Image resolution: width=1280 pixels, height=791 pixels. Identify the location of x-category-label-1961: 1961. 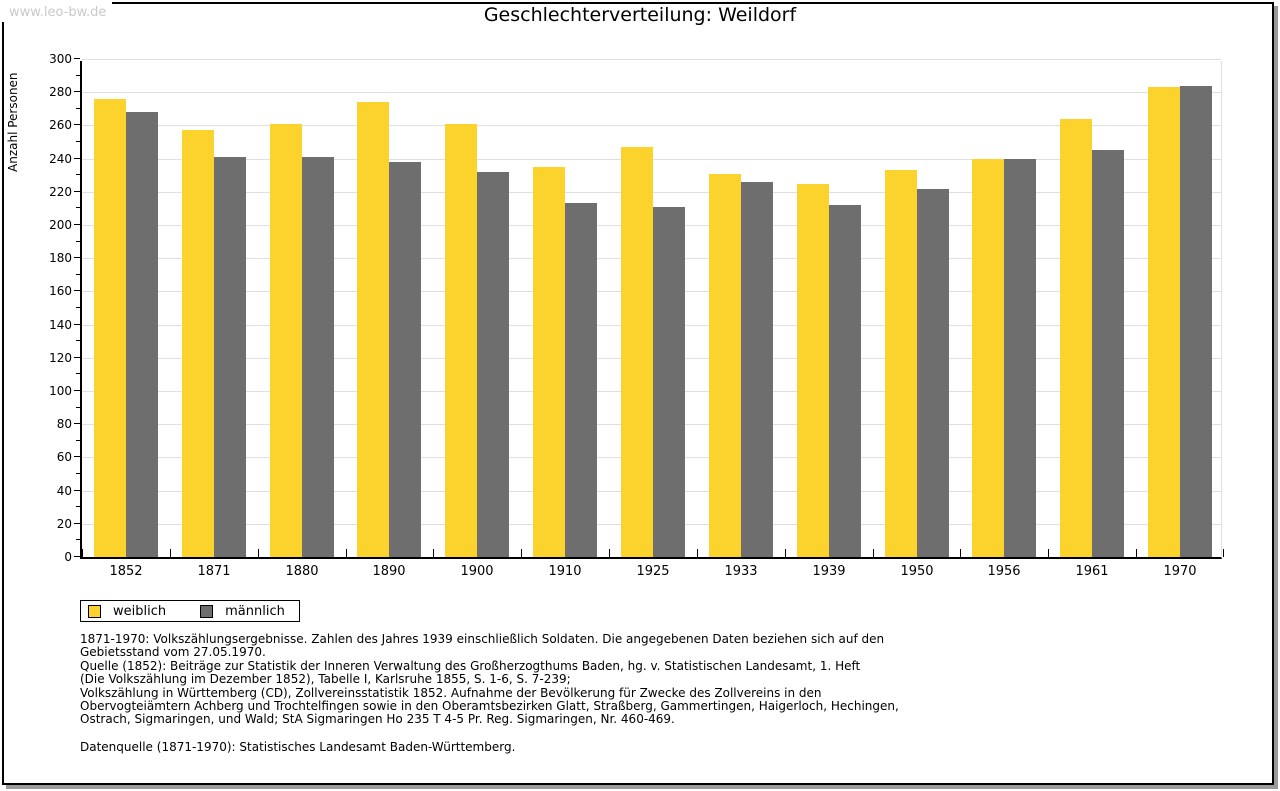
(1092, 571).